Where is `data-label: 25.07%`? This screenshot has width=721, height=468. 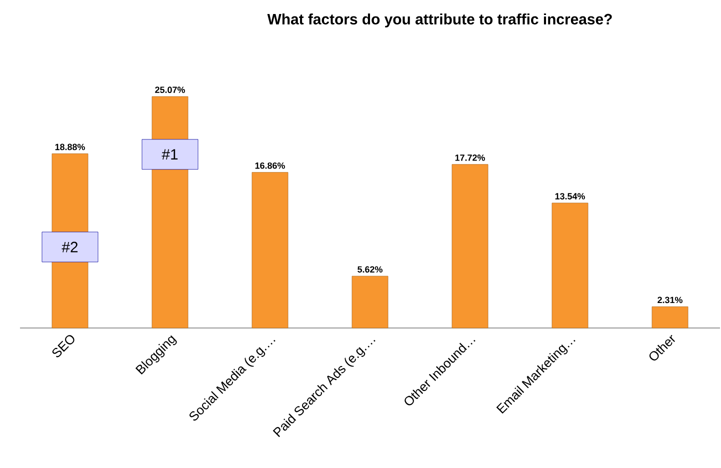
data-label: 25.07% is located at coordinates (170, 89).